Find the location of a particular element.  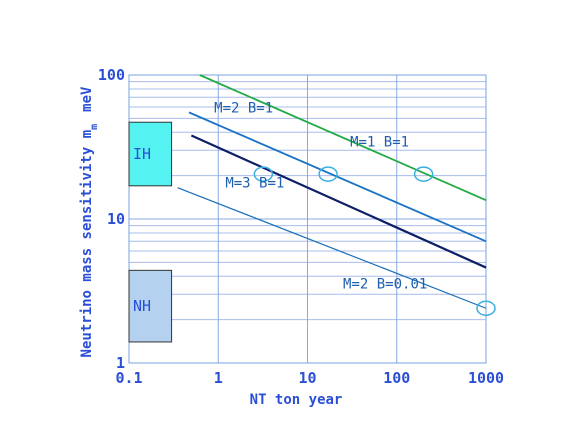

x-tick-labels: 0.1 1 10 100 1000 is located at coordinates (309, 378).